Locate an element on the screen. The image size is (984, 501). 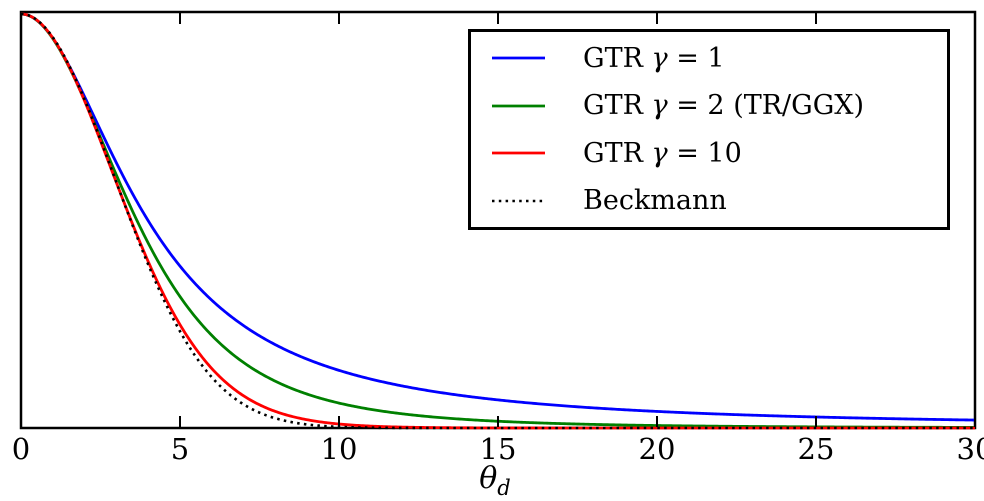
x-tick-label: 15 is located at coordinates (498, 449).